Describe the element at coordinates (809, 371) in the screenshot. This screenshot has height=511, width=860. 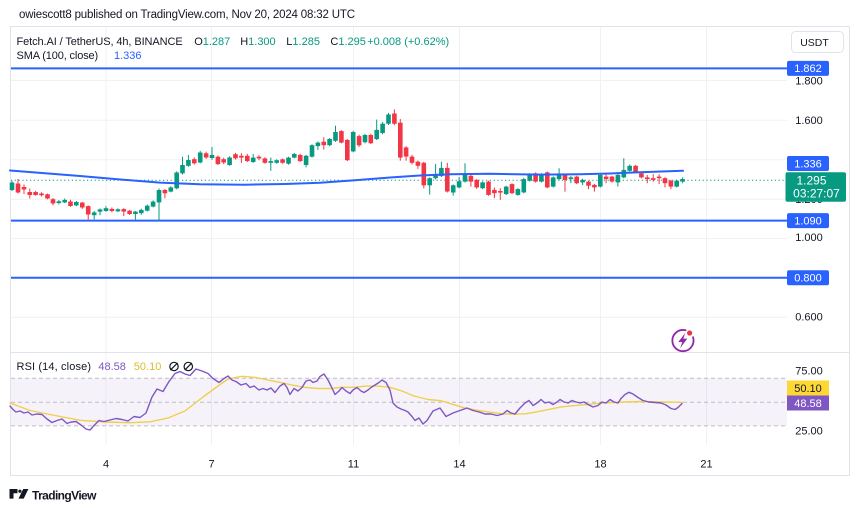
I see `svg-text: 75.00` at that location.